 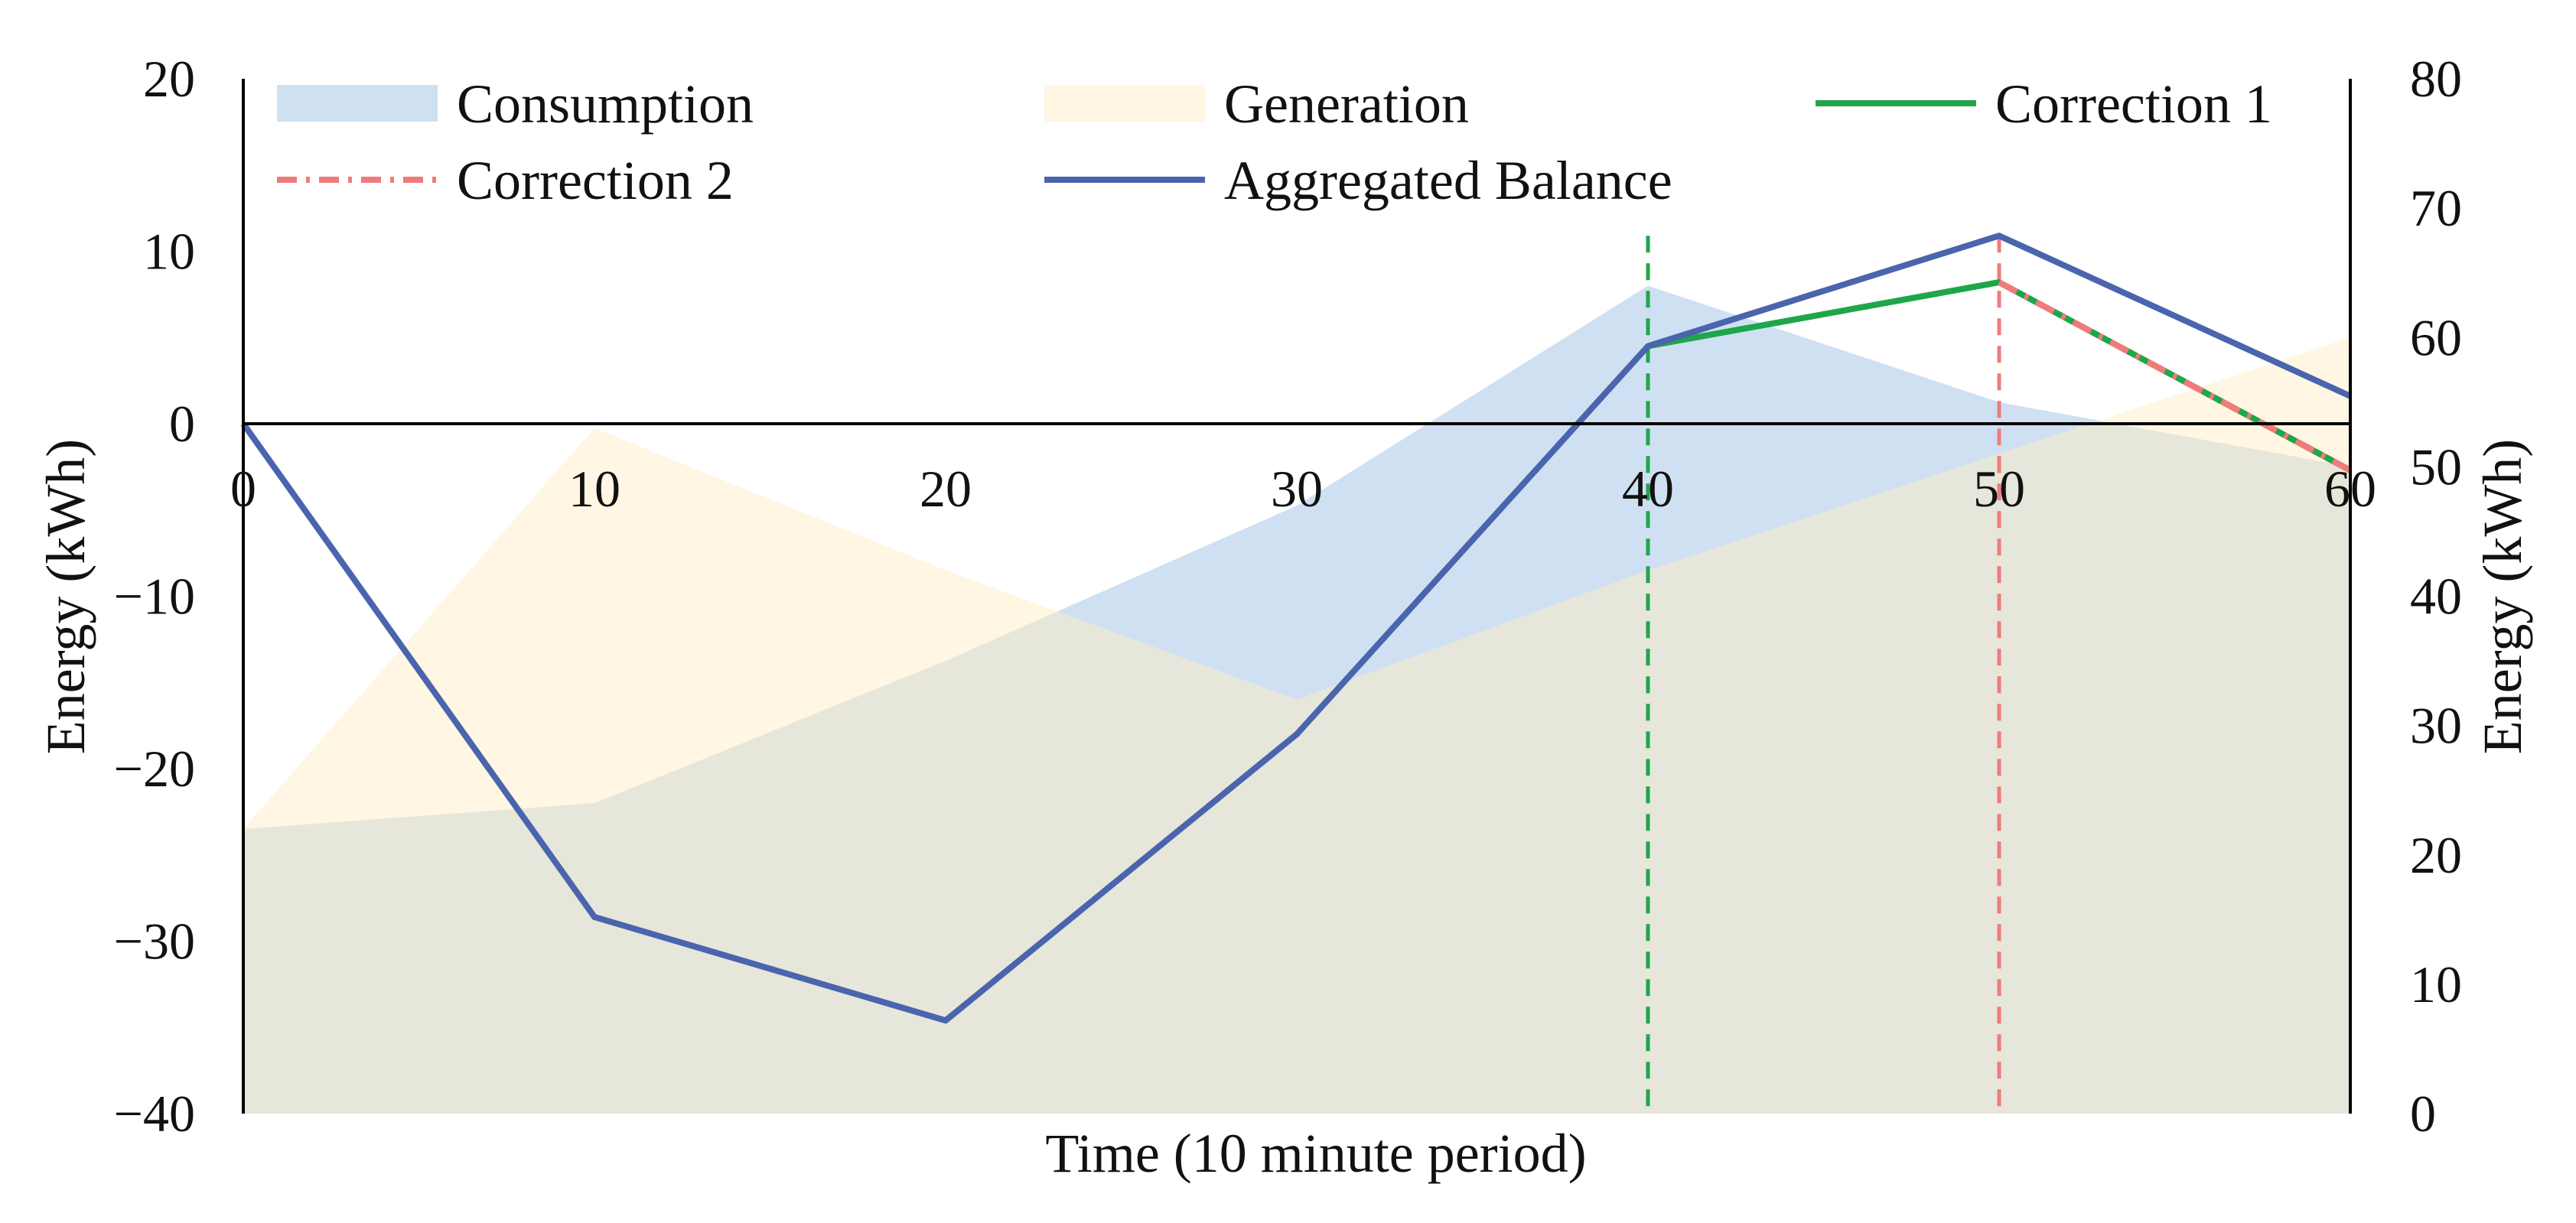 I want to click on y-tick-left: −10, so click(x=155, y=597).